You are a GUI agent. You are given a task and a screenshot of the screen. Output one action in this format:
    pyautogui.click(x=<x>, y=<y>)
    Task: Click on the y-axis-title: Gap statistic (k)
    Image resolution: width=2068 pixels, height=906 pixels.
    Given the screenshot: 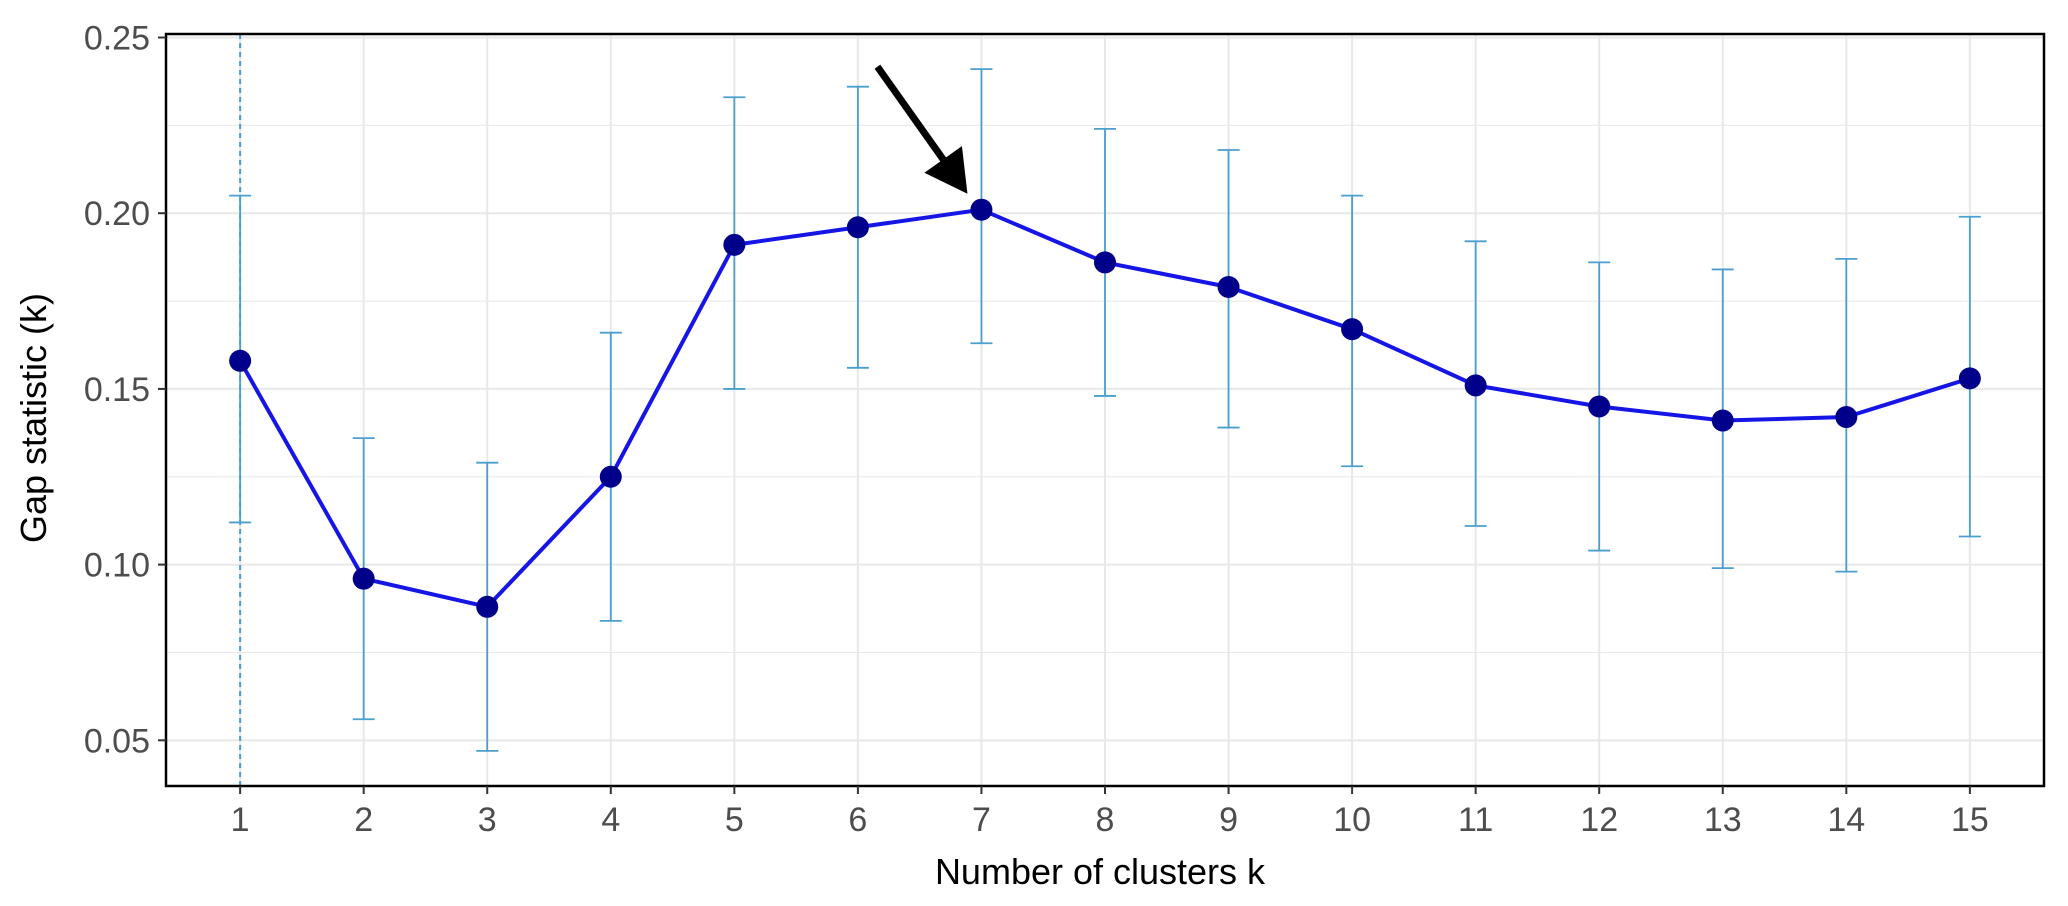 What is the action you would take?
    pyautogui.click(x=33, y=418)
    